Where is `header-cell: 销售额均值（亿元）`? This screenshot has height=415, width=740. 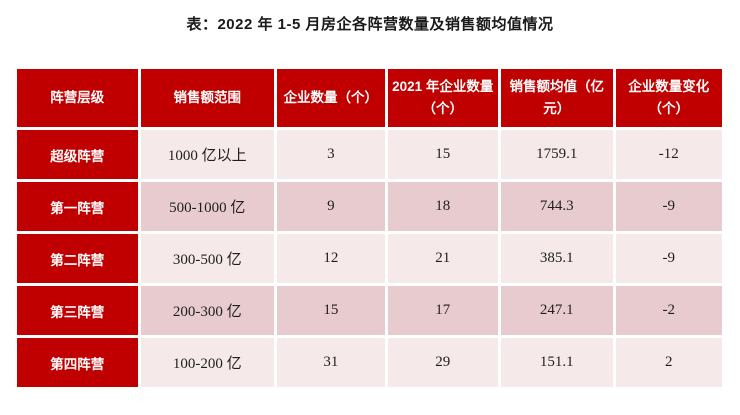
header-cell: 销售额均值（亿元） is located at coordinates (557, 98).